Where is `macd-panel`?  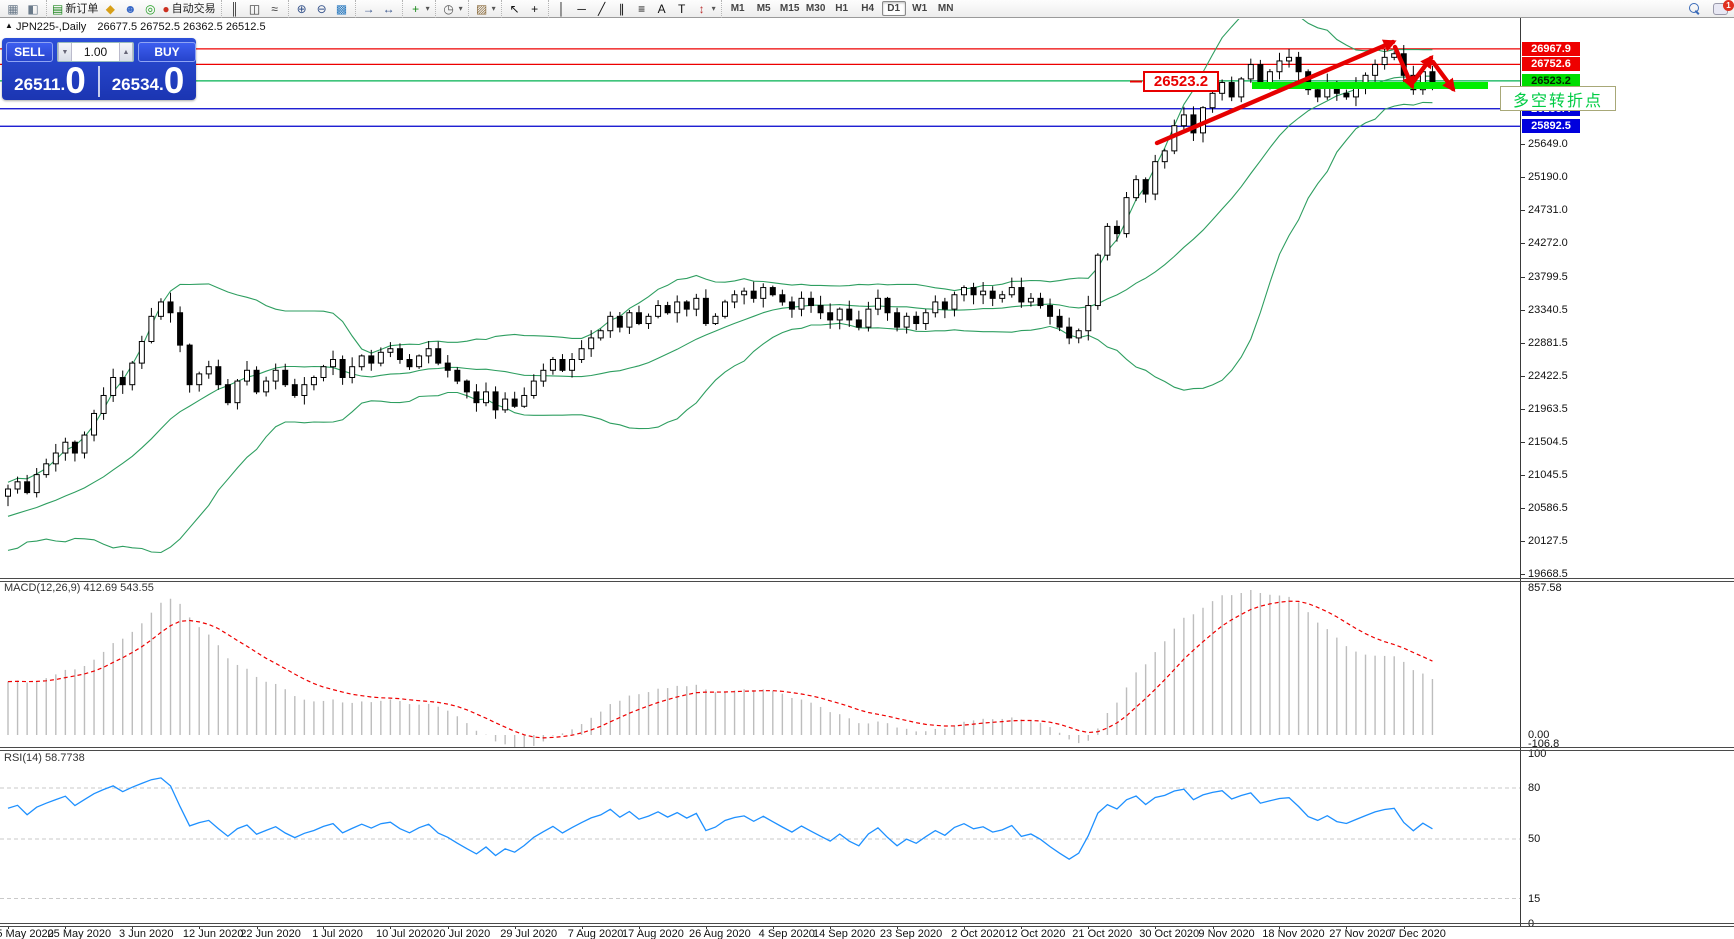
macd-panel is located at coordinates (720, 669).